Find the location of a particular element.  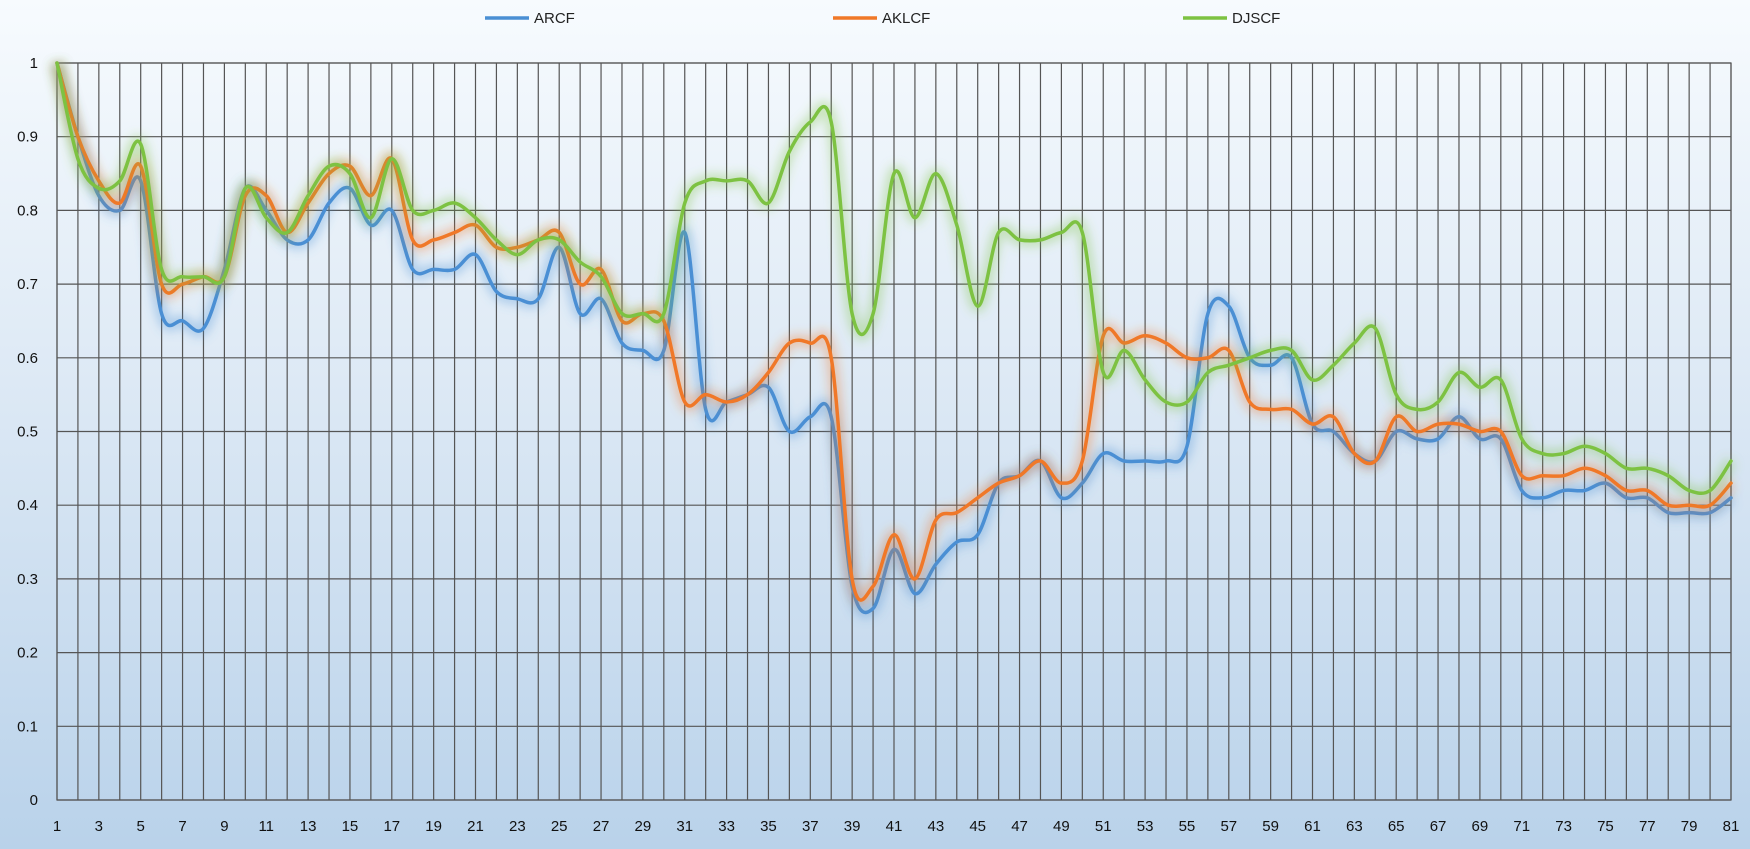

x-tick-label: 25 is located at coordinates (559, 826).